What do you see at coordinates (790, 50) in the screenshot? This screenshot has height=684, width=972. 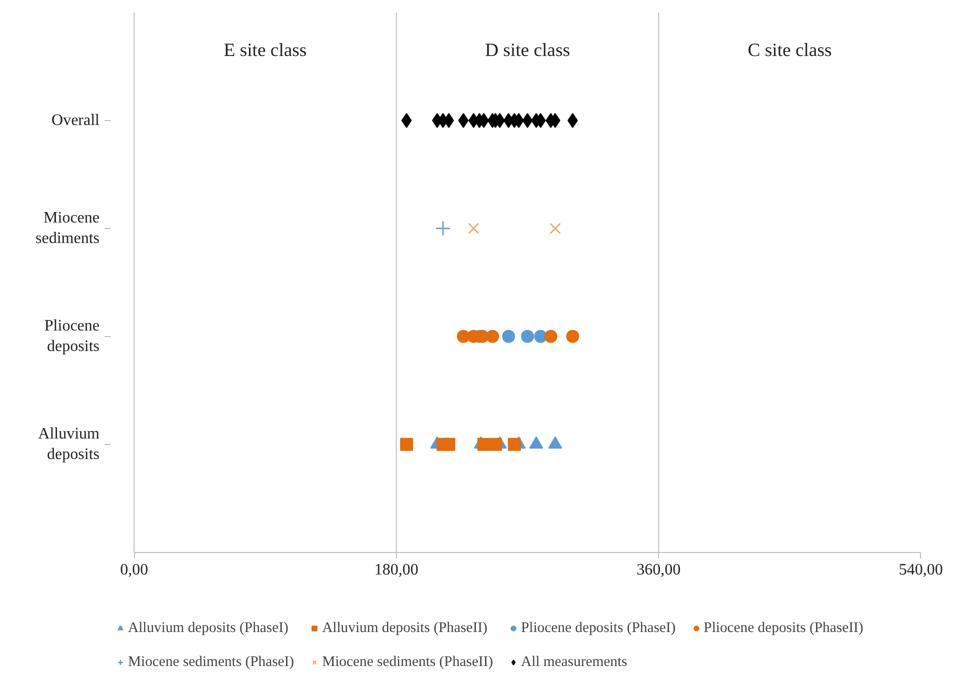 I see `annotation: C site class` at bounding box center [790, 50].